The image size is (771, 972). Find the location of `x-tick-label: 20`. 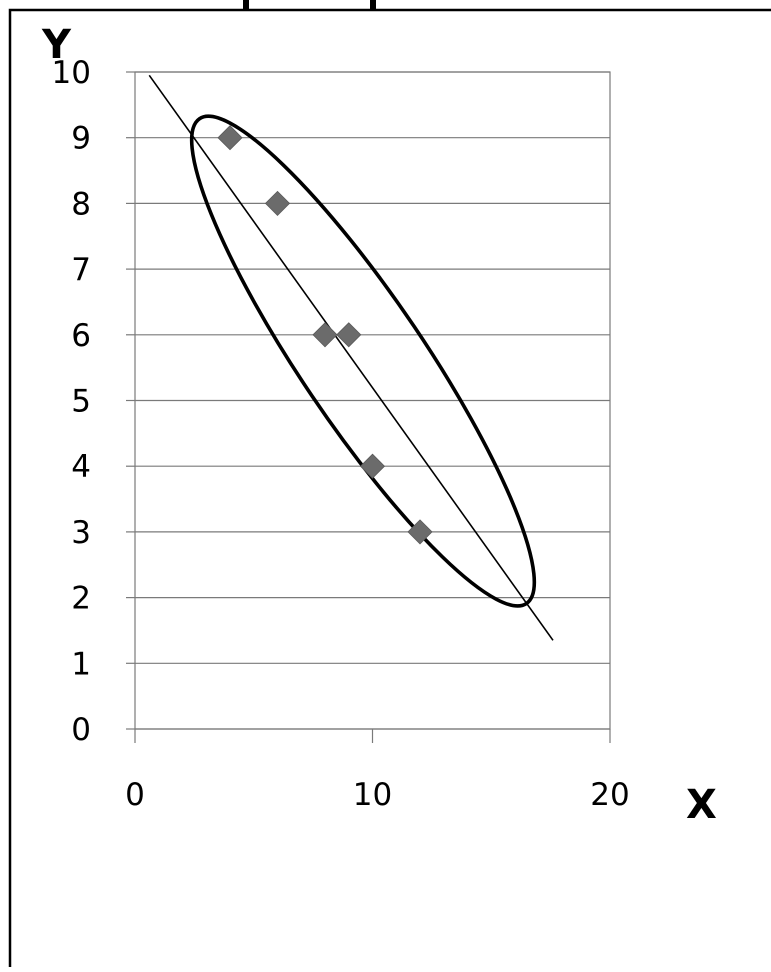

x-tick-label: 20 is located at coordinates (609, 795).